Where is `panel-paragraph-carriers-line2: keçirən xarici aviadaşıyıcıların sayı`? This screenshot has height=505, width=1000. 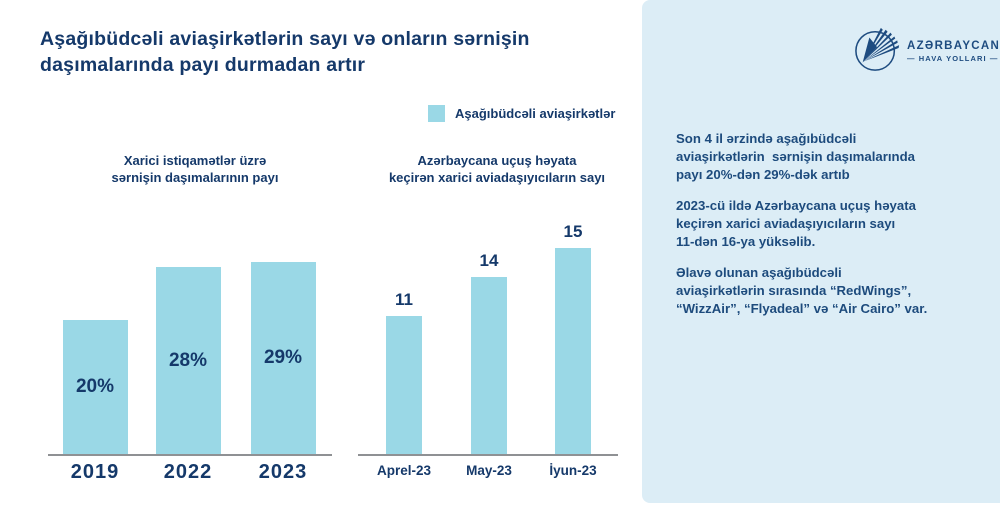
panel-paragraph-carriers-line2: keçirən xarici aviadaşıyıcıların sayı is located at coordinates (786, 223).